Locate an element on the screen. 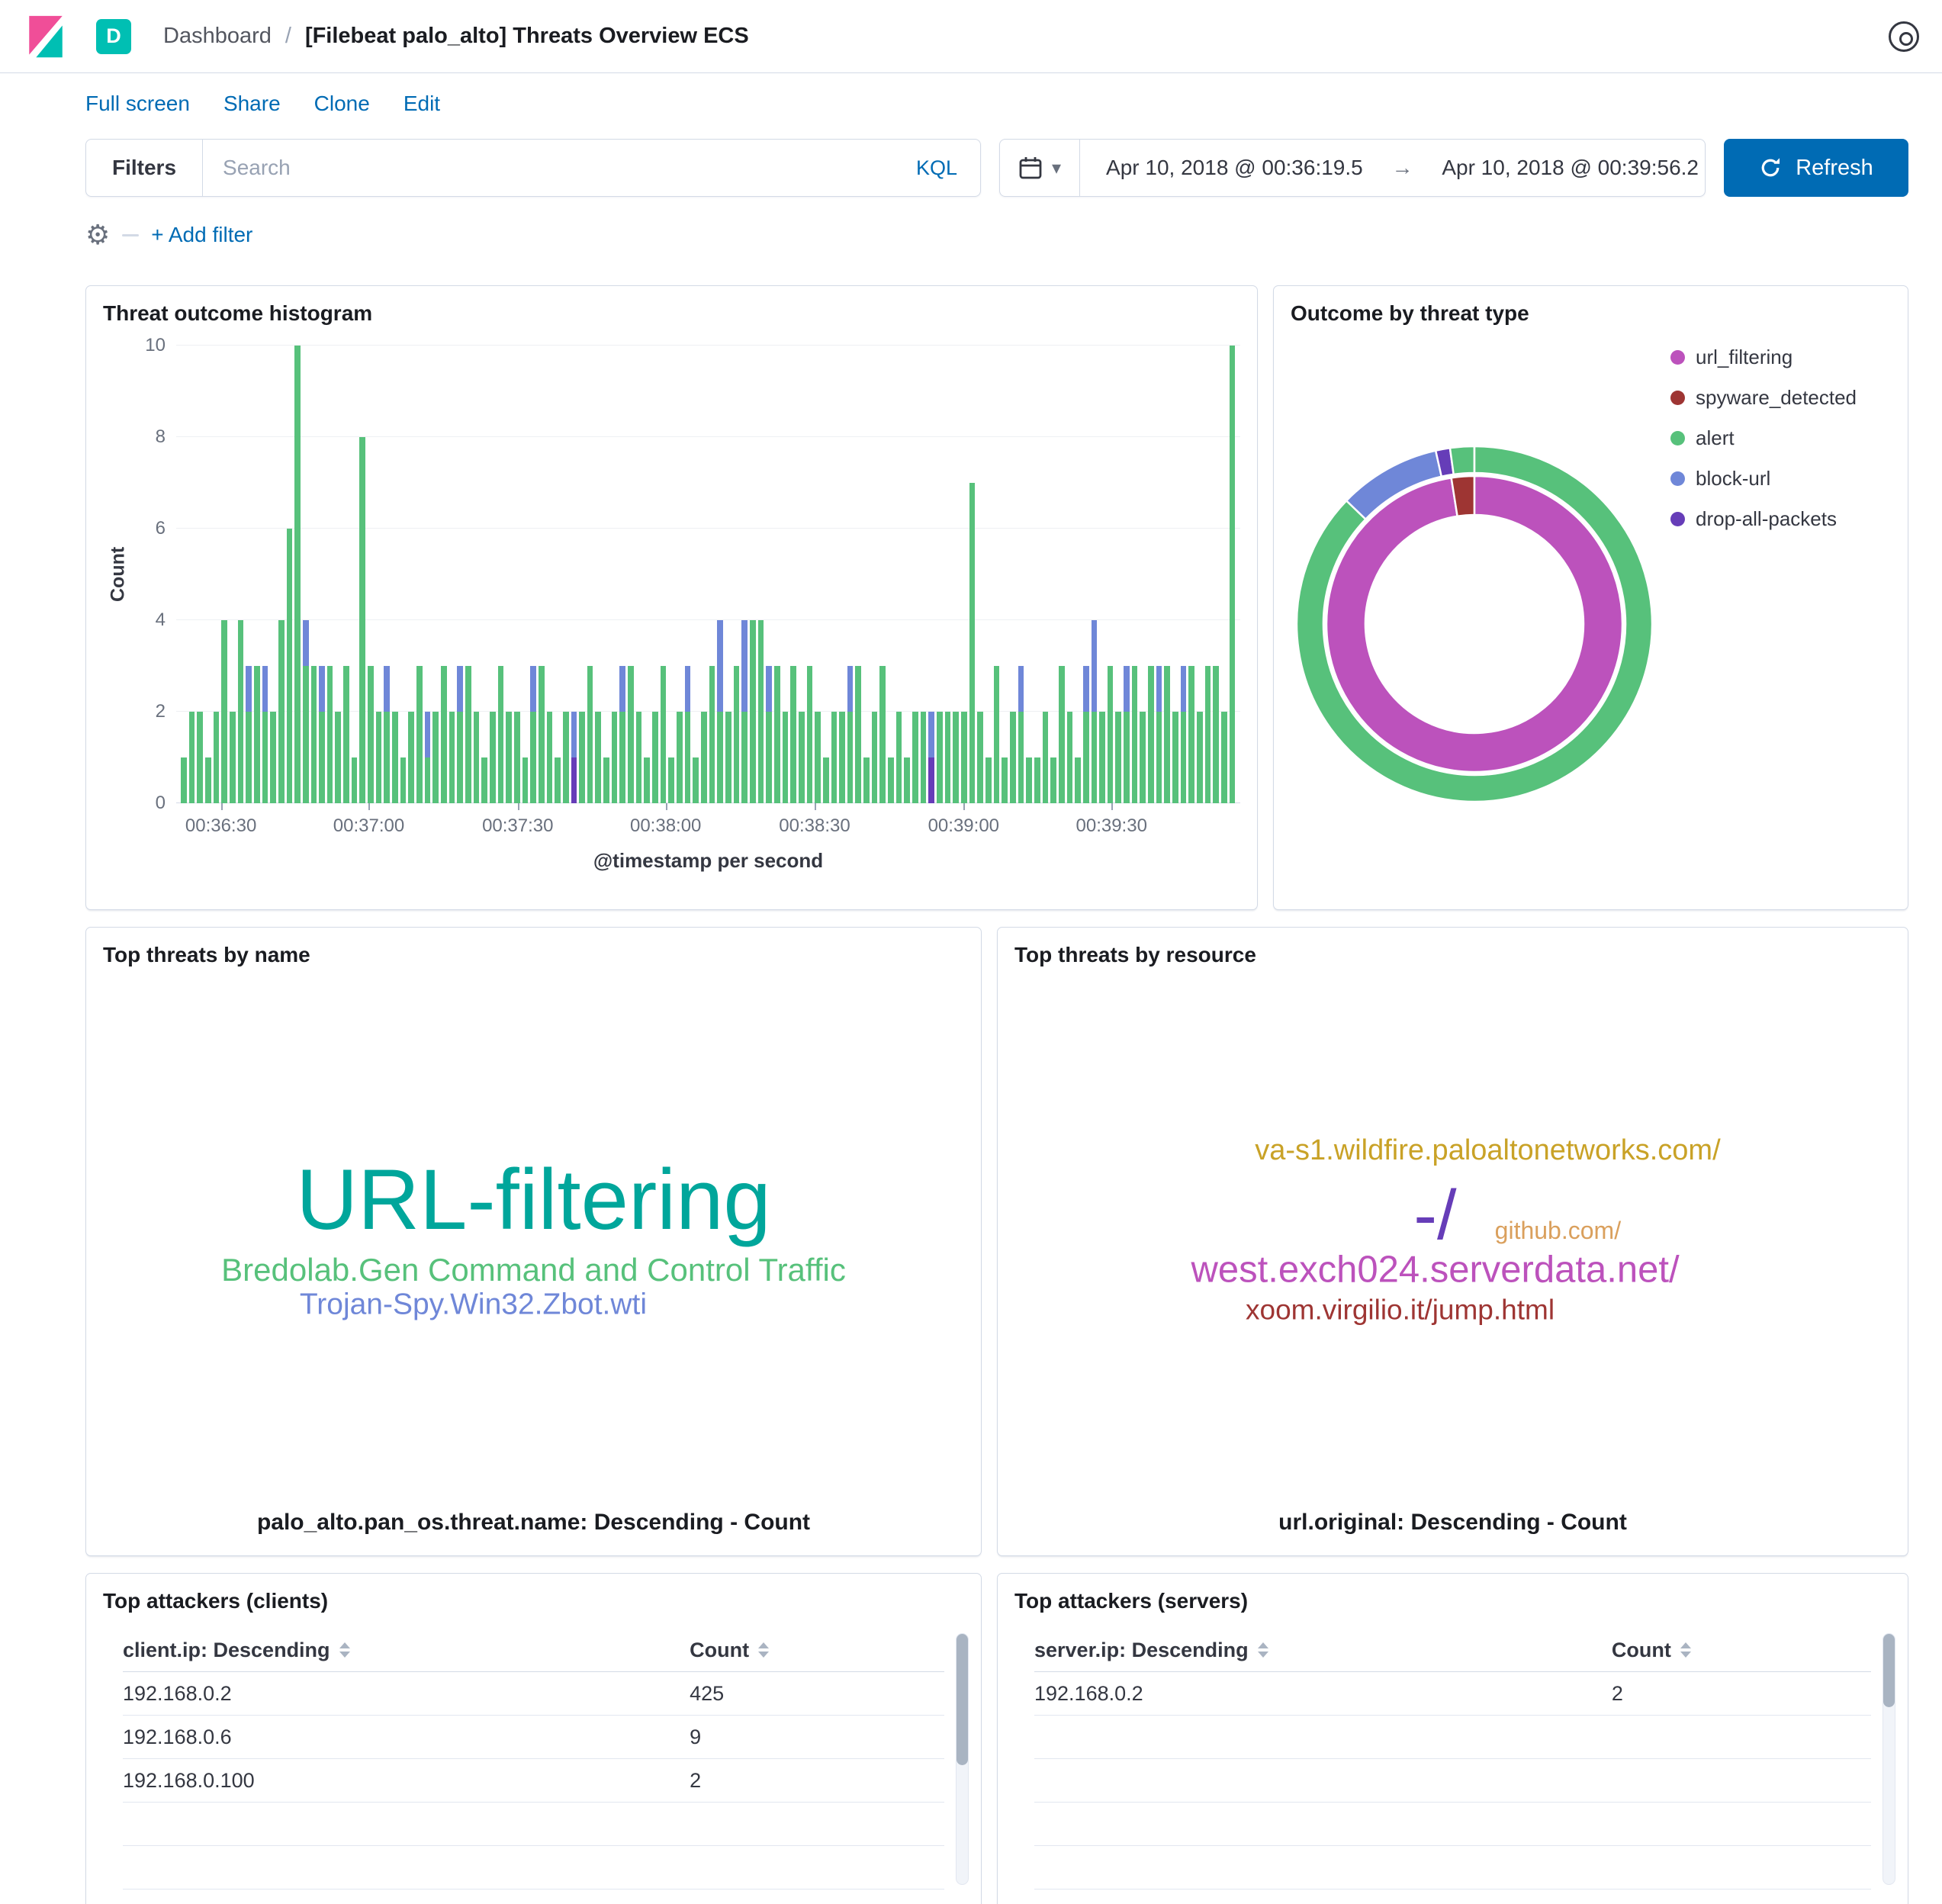 This screenshot has height=1904, width=1942. table-row: 192.168.0.100 2 is located at coordinates (533, 1781).